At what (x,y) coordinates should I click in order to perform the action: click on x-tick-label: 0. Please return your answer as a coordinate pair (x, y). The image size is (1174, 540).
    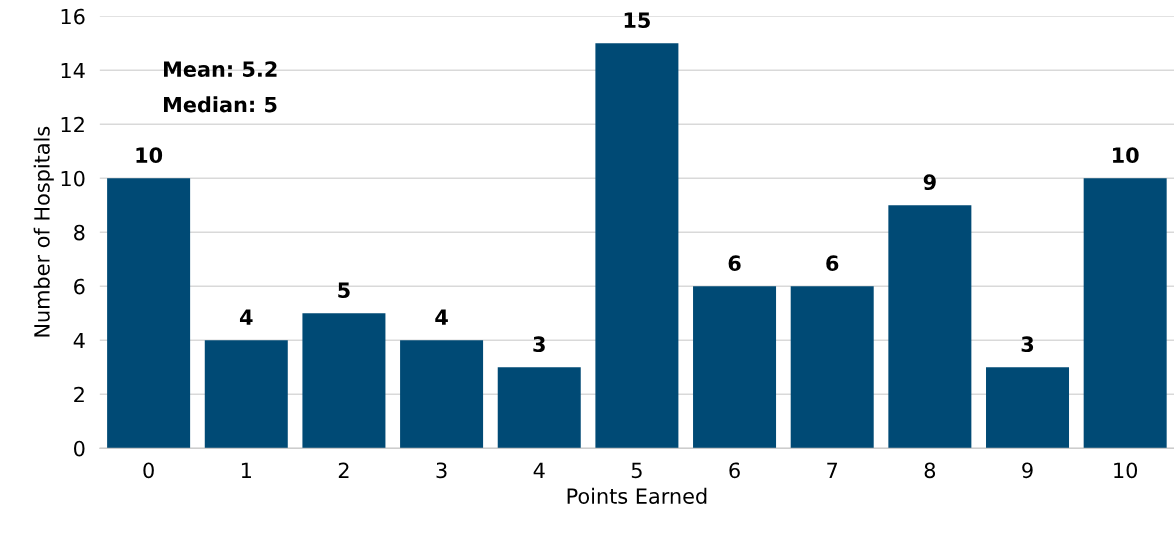
    Looking at the image, I should click on (148, 470).